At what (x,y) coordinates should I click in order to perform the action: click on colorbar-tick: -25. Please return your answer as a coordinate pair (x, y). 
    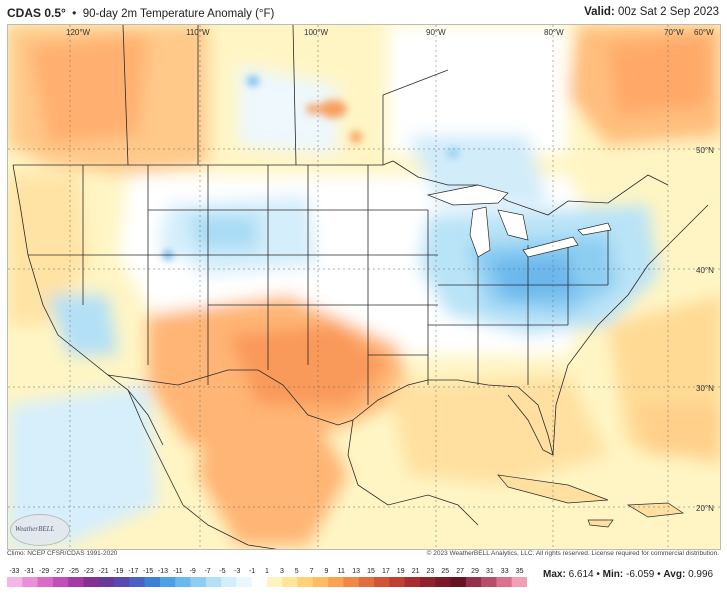
    Looking at the image, I should click on (74, 571).